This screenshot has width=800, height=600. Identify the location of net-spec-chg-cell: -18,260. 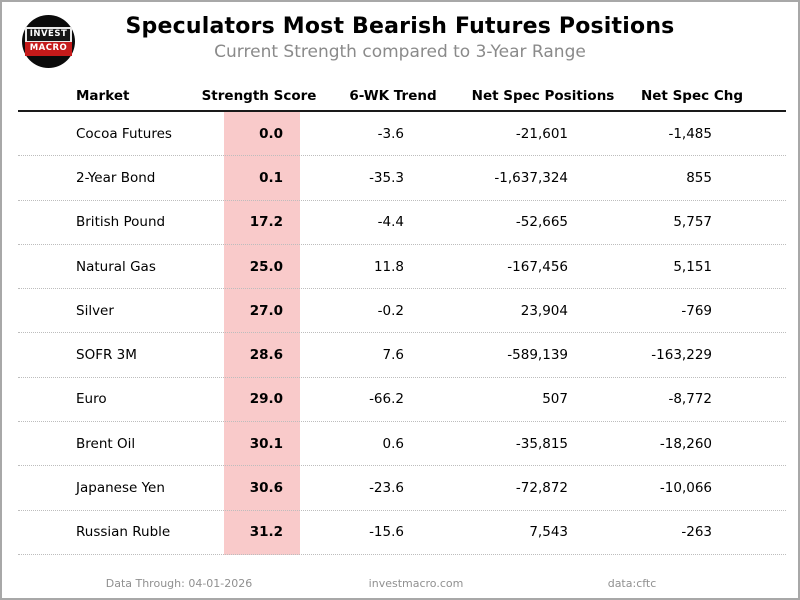
(685, 443).